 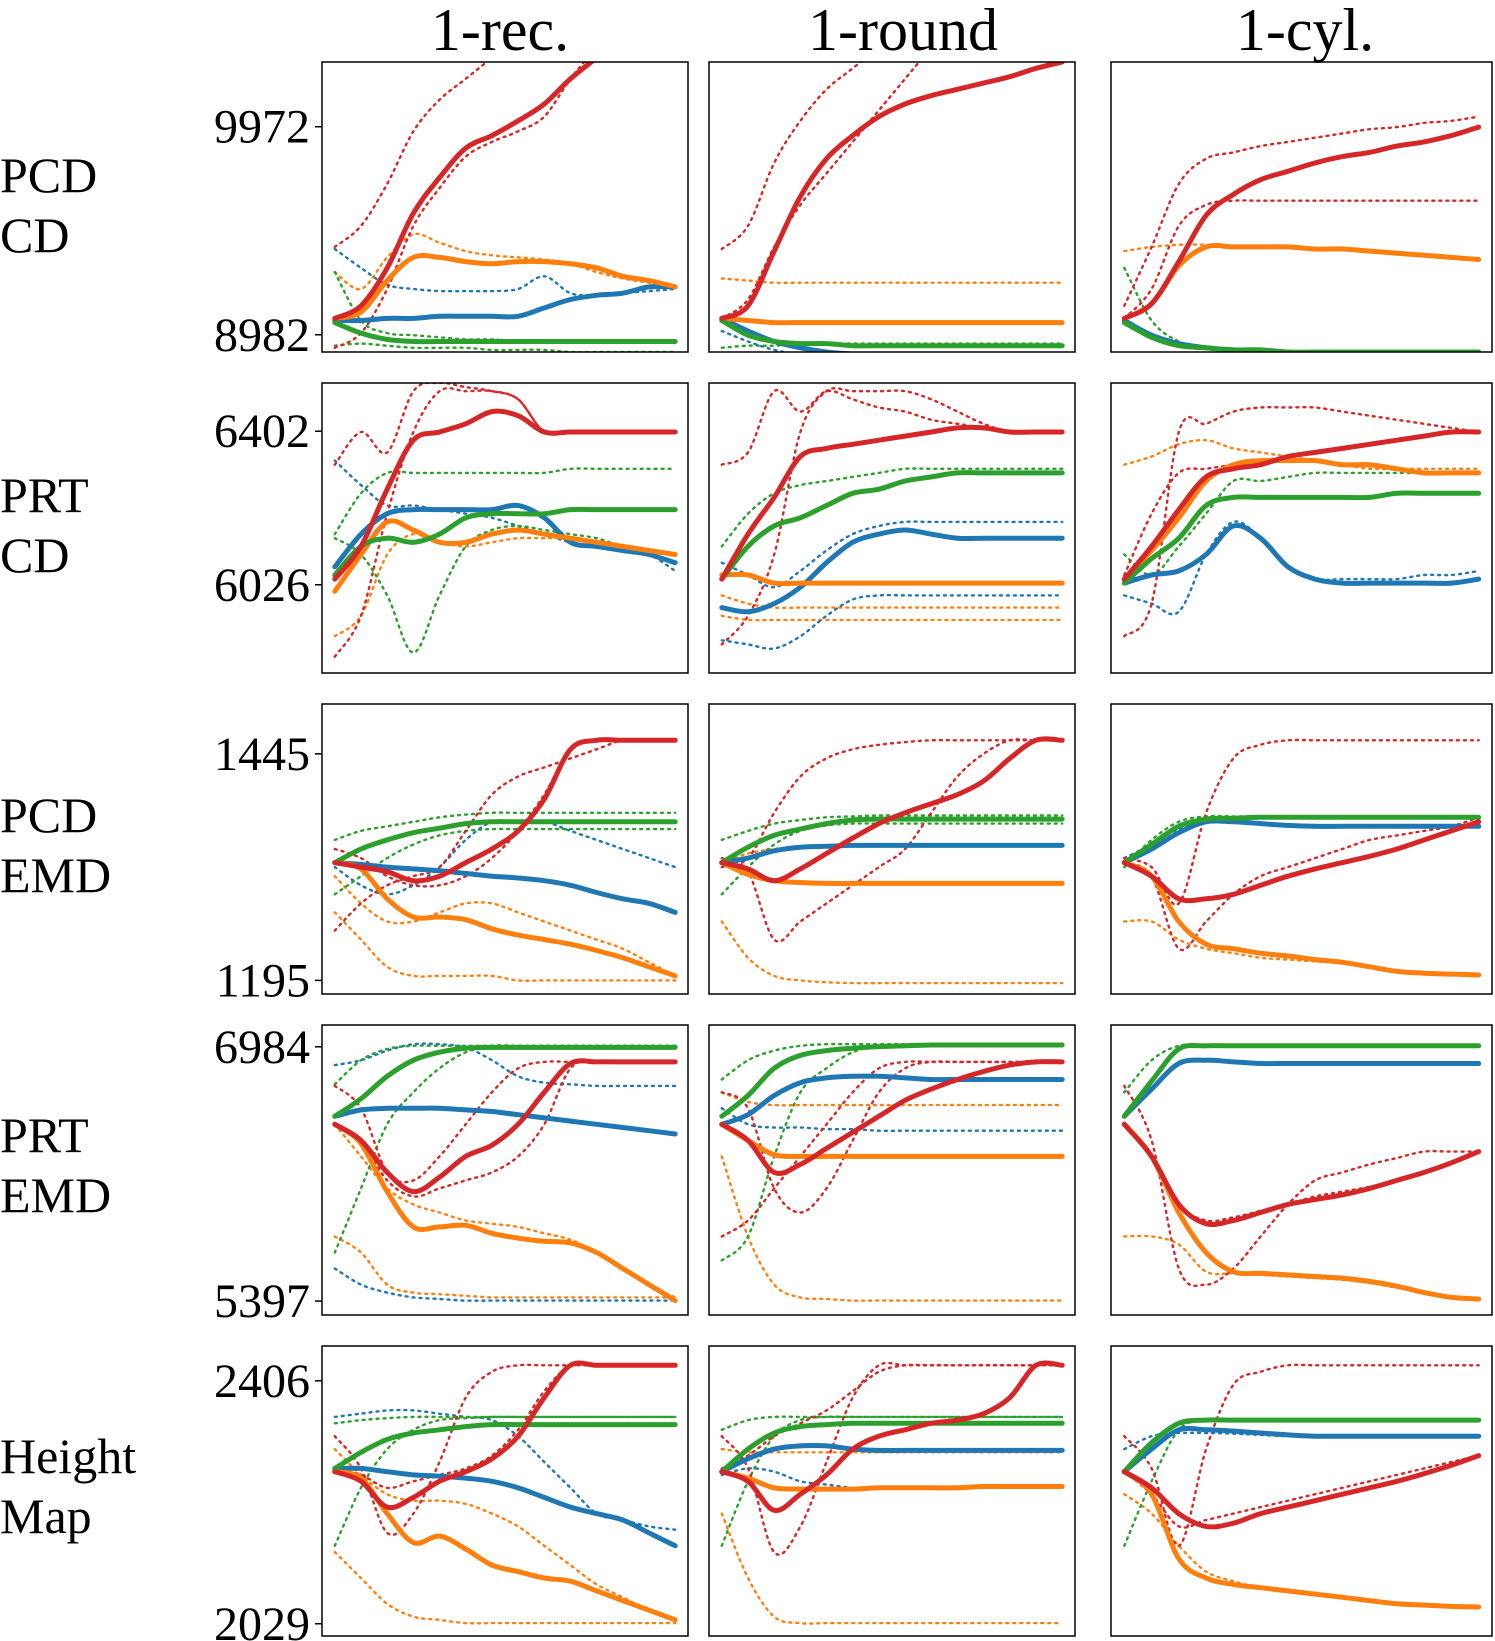 What do you see at coordinates (500, 31) in the screenshot?
I see `column-title-1-rec: 1-rec.` at bounding box center [500, 31].